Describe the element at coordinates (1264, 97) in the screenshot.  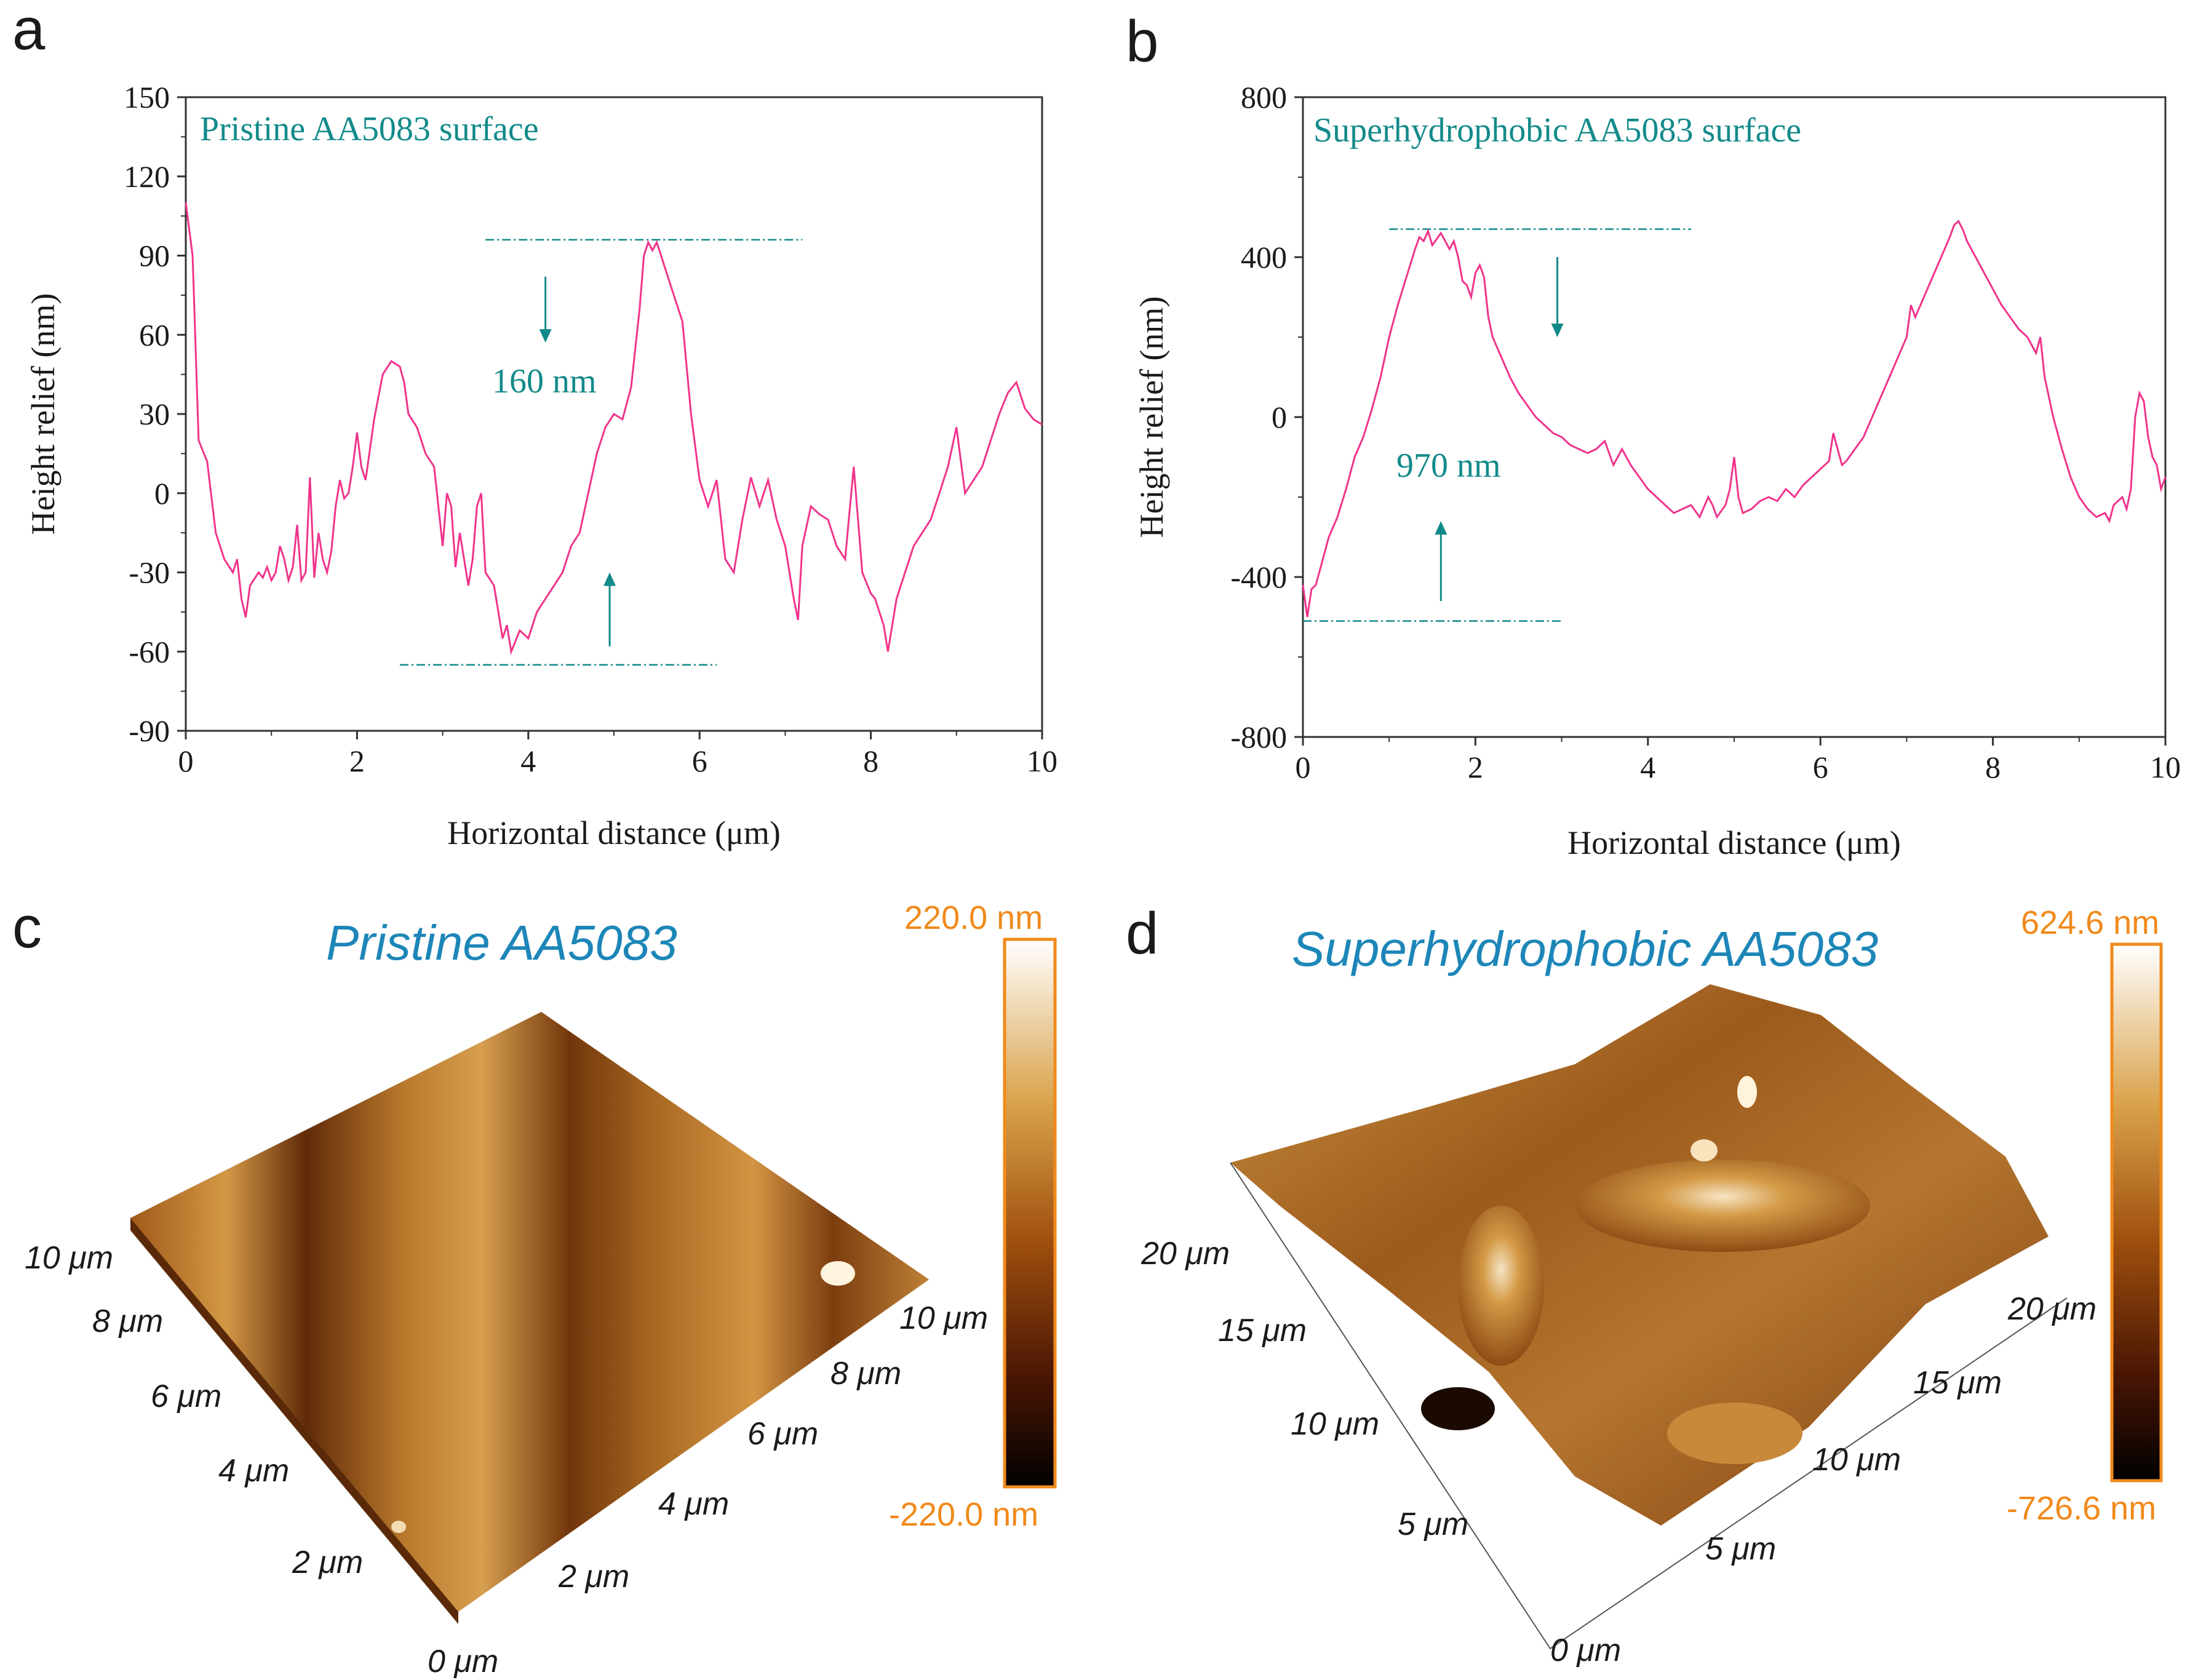
I see `chart-b-ytick-label: 800` at that location.